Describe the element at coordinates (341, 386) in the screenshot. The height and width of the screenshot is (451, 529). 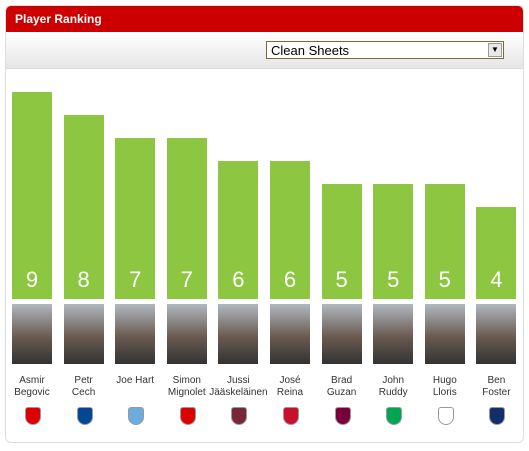
I see `player-name: Brad Guzan` at that location.